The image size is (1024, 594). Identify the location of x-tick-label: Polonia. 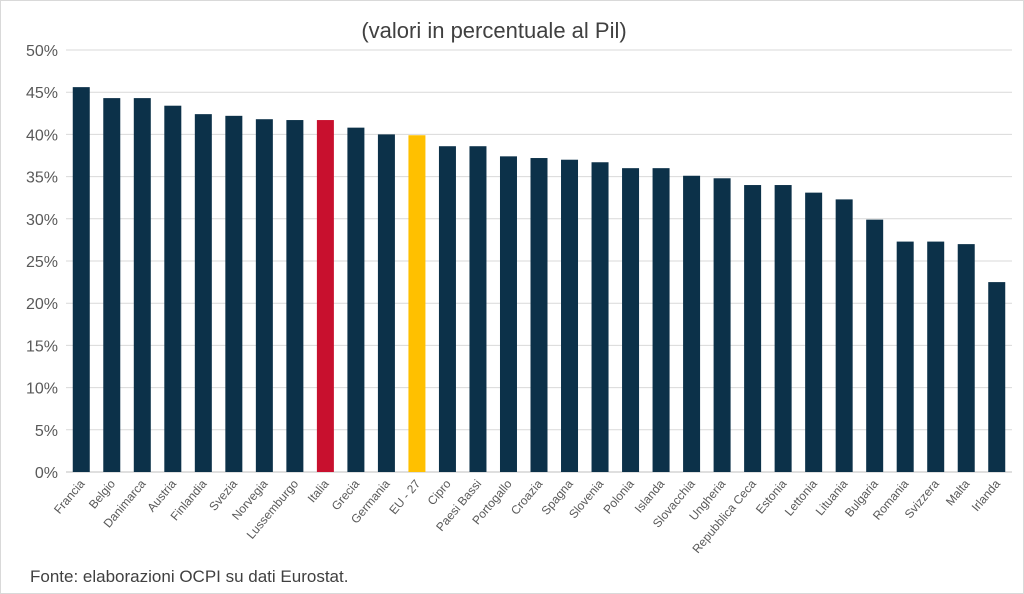
(618, 497).